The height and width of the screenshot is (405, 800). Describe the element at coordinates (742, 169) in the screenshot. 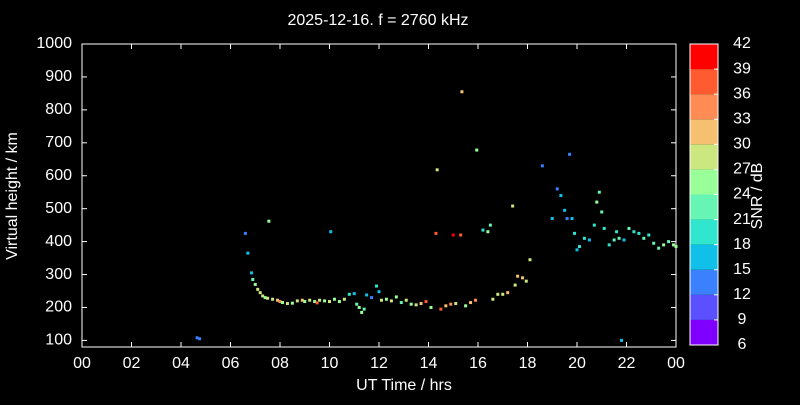

I see `colorbar-tick-label: 27` at that location.